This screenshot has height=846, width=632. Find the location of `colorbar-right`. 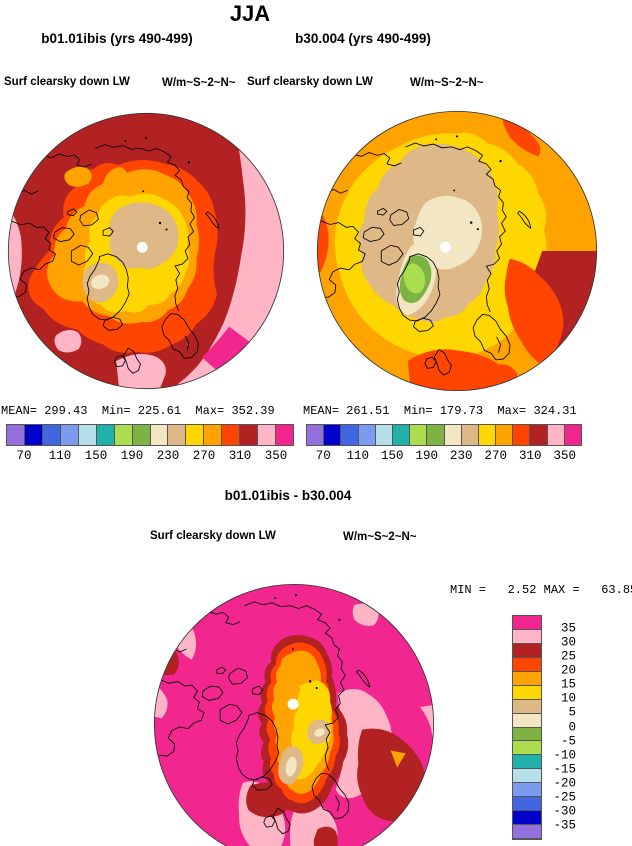

colorbar-right is located at coordinates (444, 435).